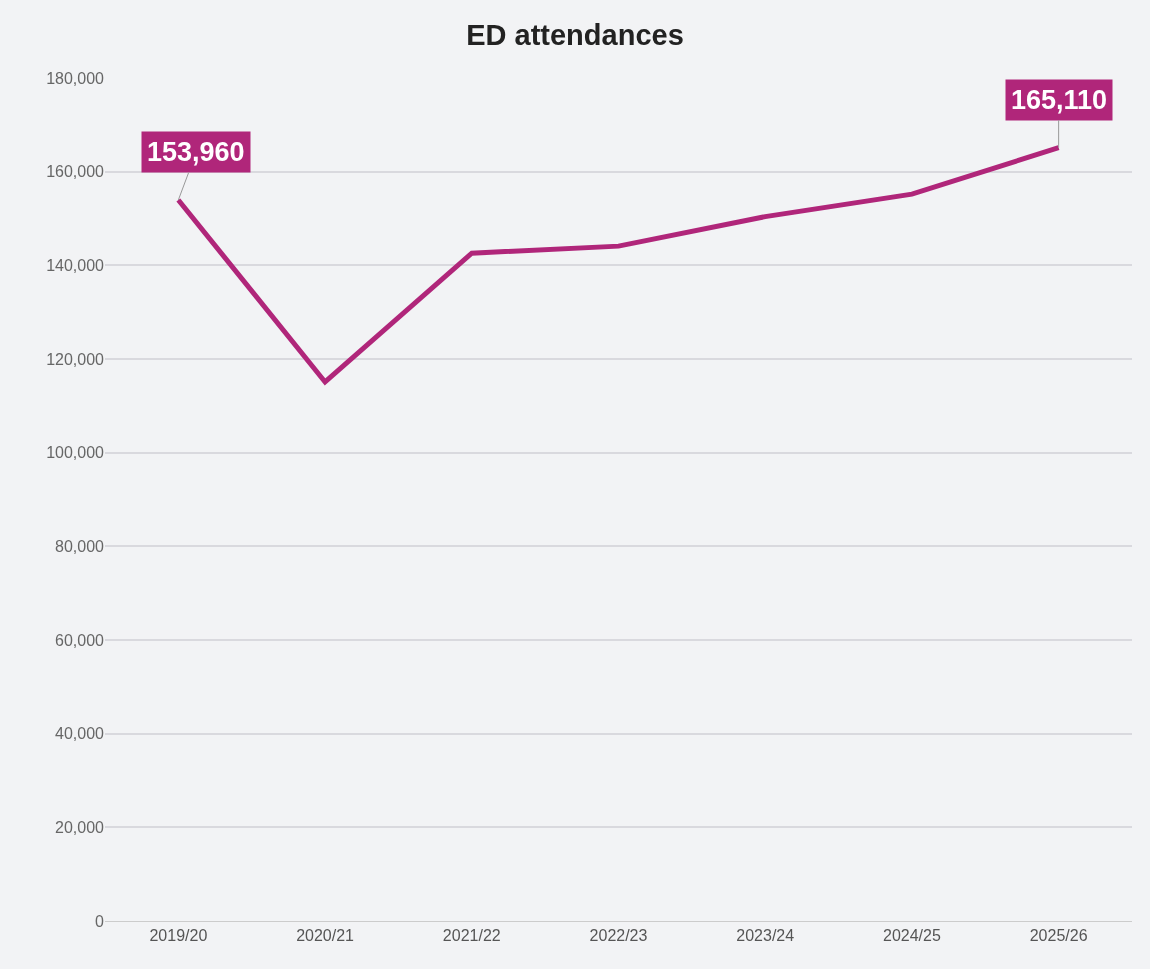 The width and height of the screenshot is (1150, 969). Describe the element at coordinates (75, 453) in the screenshot. I see `y-tick-label: 100,000` at that location.